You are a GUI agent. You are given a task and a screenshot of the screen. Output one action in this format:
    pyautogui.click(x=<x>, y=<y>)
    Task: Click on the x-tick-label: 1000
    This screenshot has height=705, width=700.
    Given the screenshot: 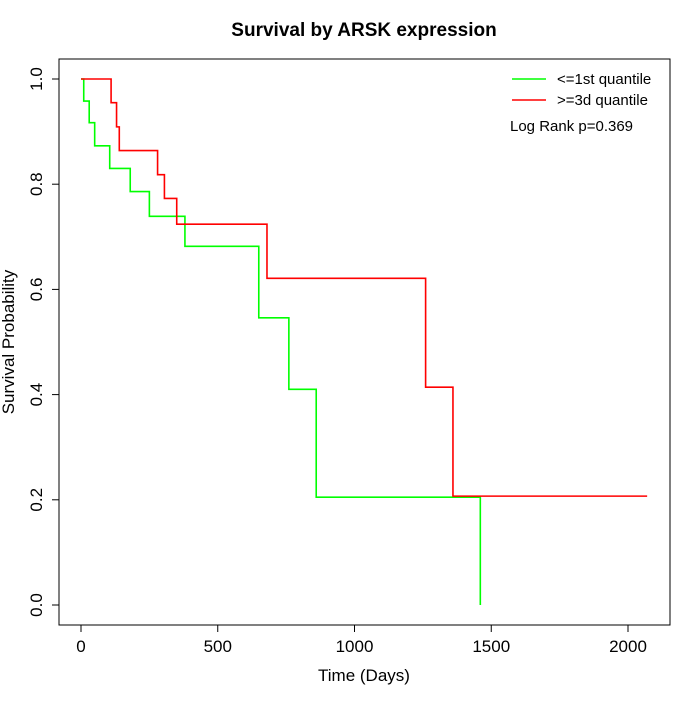 What is the action you would take?
    pyautogui.click(x=355, y=646)
    